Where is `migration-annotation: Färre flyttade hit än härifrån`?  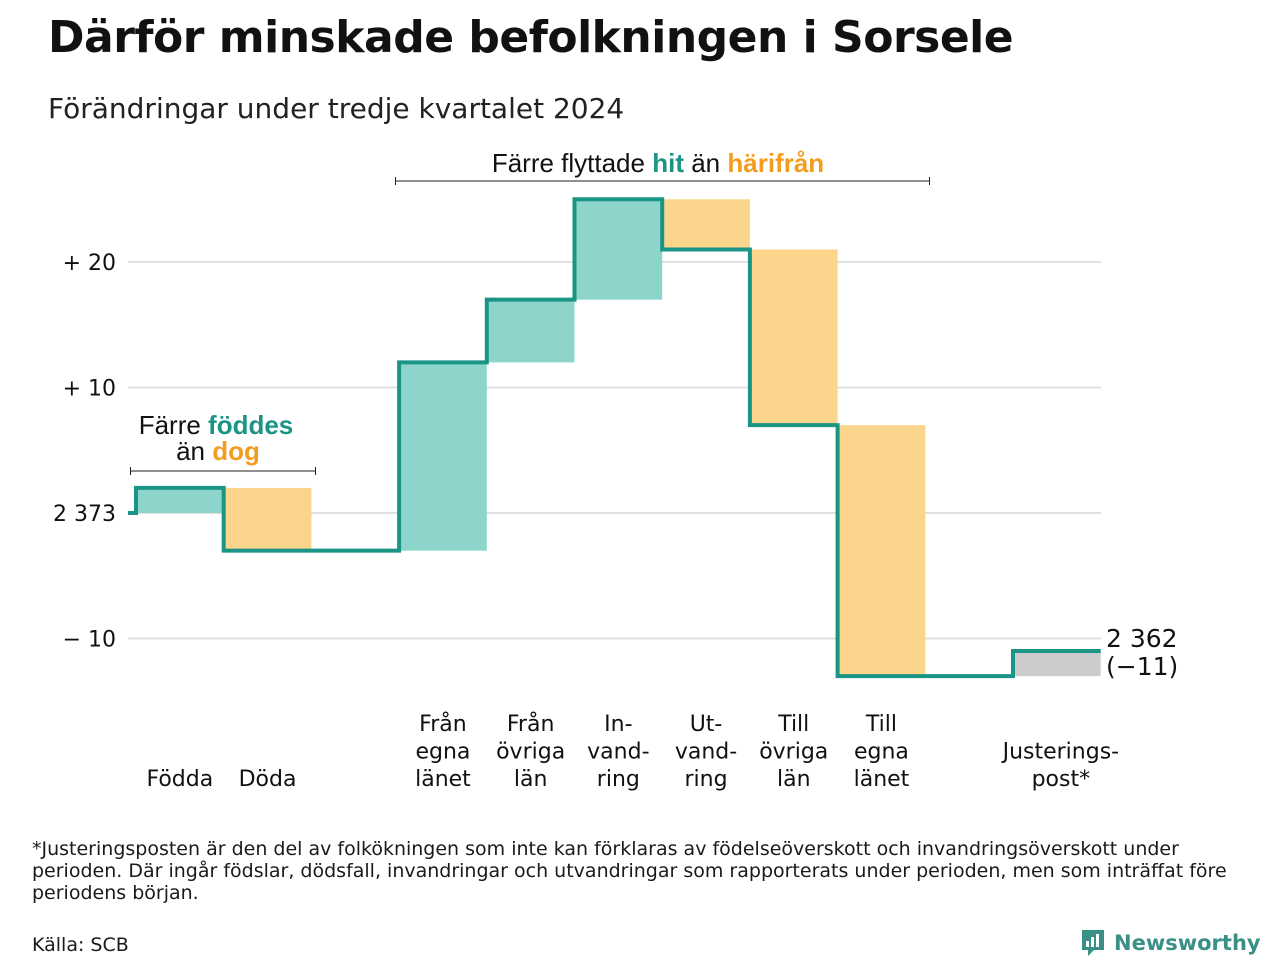
migration-annotation: Färre flyttade hit än härifrån is located at coordinates (662, 166).